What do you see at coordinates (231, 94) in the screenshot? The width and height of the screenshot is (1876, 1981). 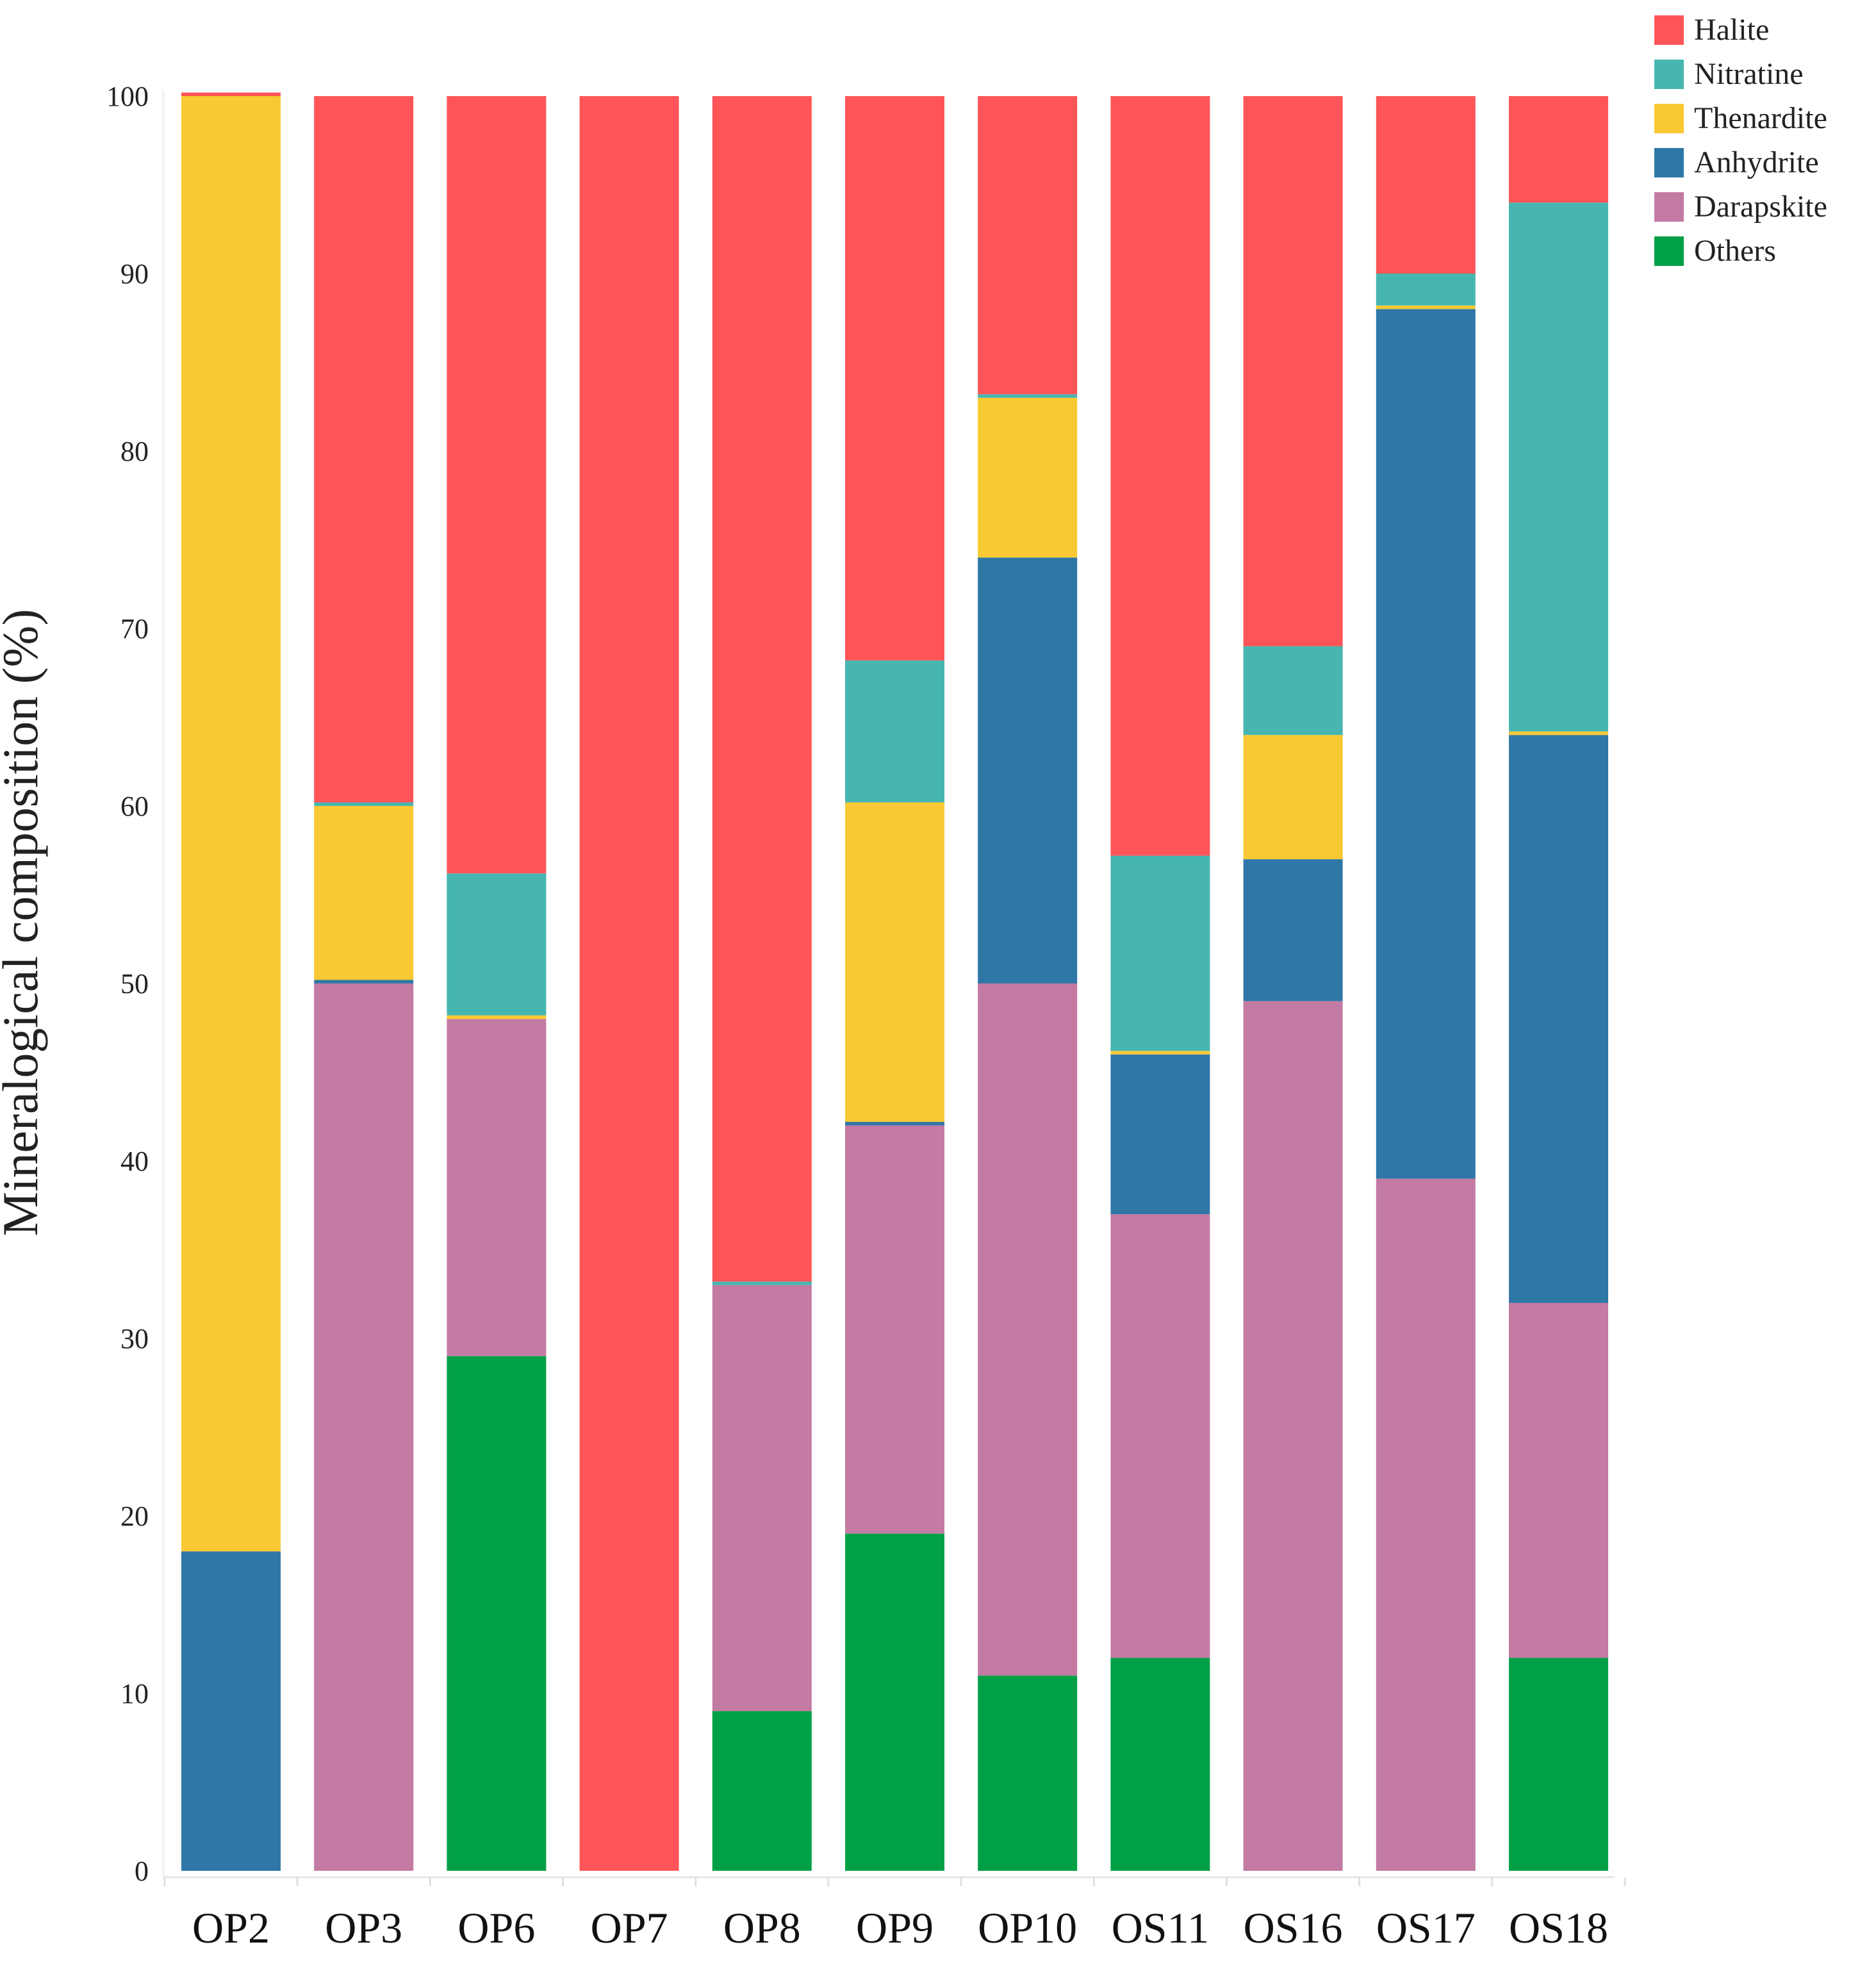 I see `bar-segment-op2-halite` at bounding box center [231, 94].